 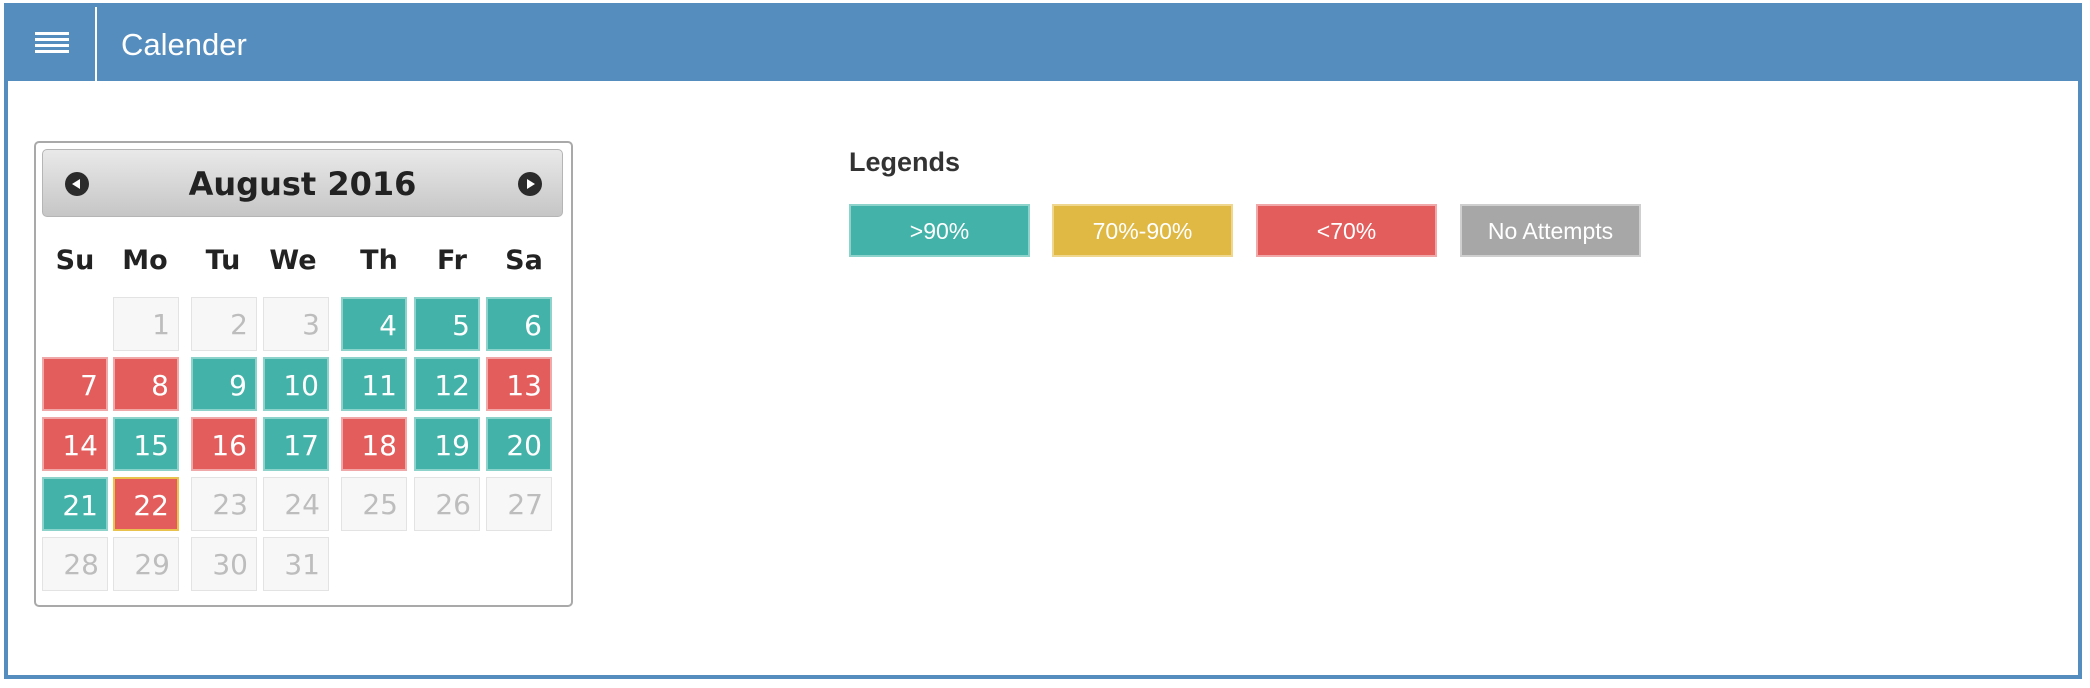 What do you see at coordinates (146, 384) in the screenshot?
I see `day-cell: 8` at bounding box center [146, 384].